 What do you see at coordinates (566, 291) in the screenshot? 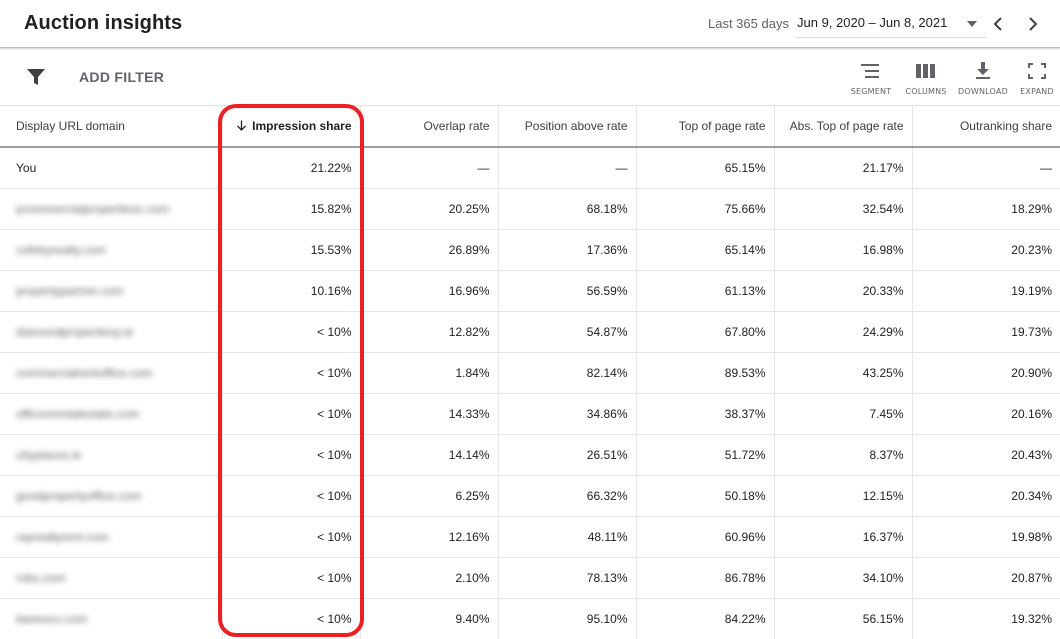
I see `position-above-rate-cell: 56.59%` at bounding box center [566, 291].